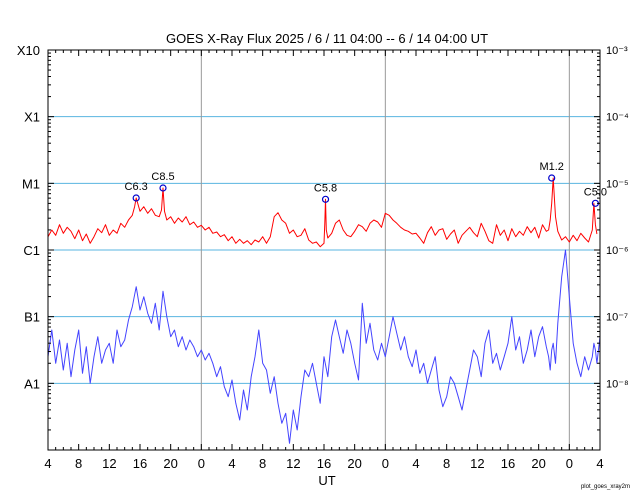 The image size is (640, 500). What do you see at coordinates (31, 250) in the screenshot?
I see `y-tick-label-class: C1` at bounding box center [31, 250].